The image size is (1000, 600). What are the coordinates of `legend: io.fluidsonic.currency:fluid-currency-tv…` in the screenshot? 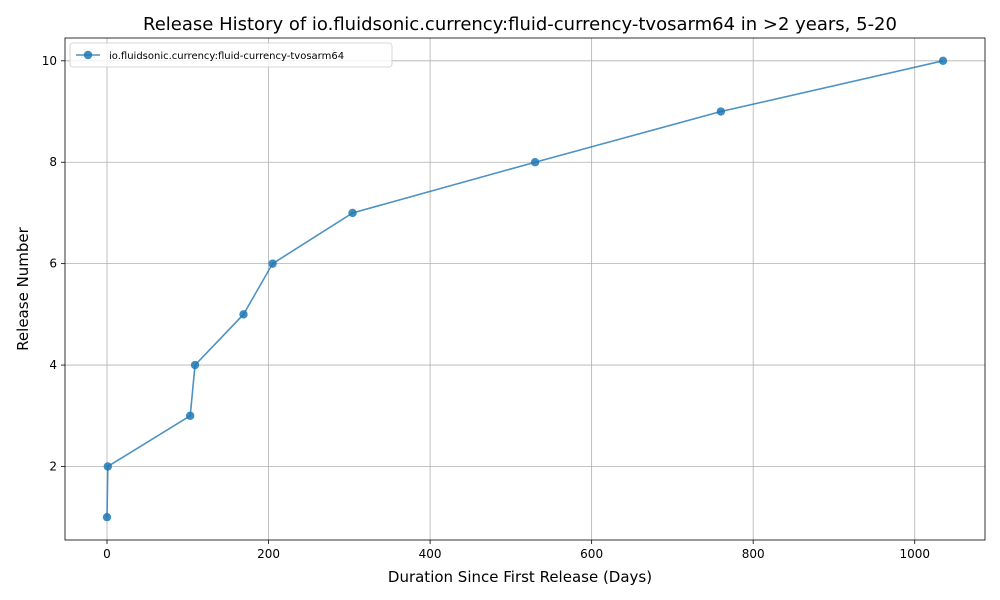 It's located at (231, 55).